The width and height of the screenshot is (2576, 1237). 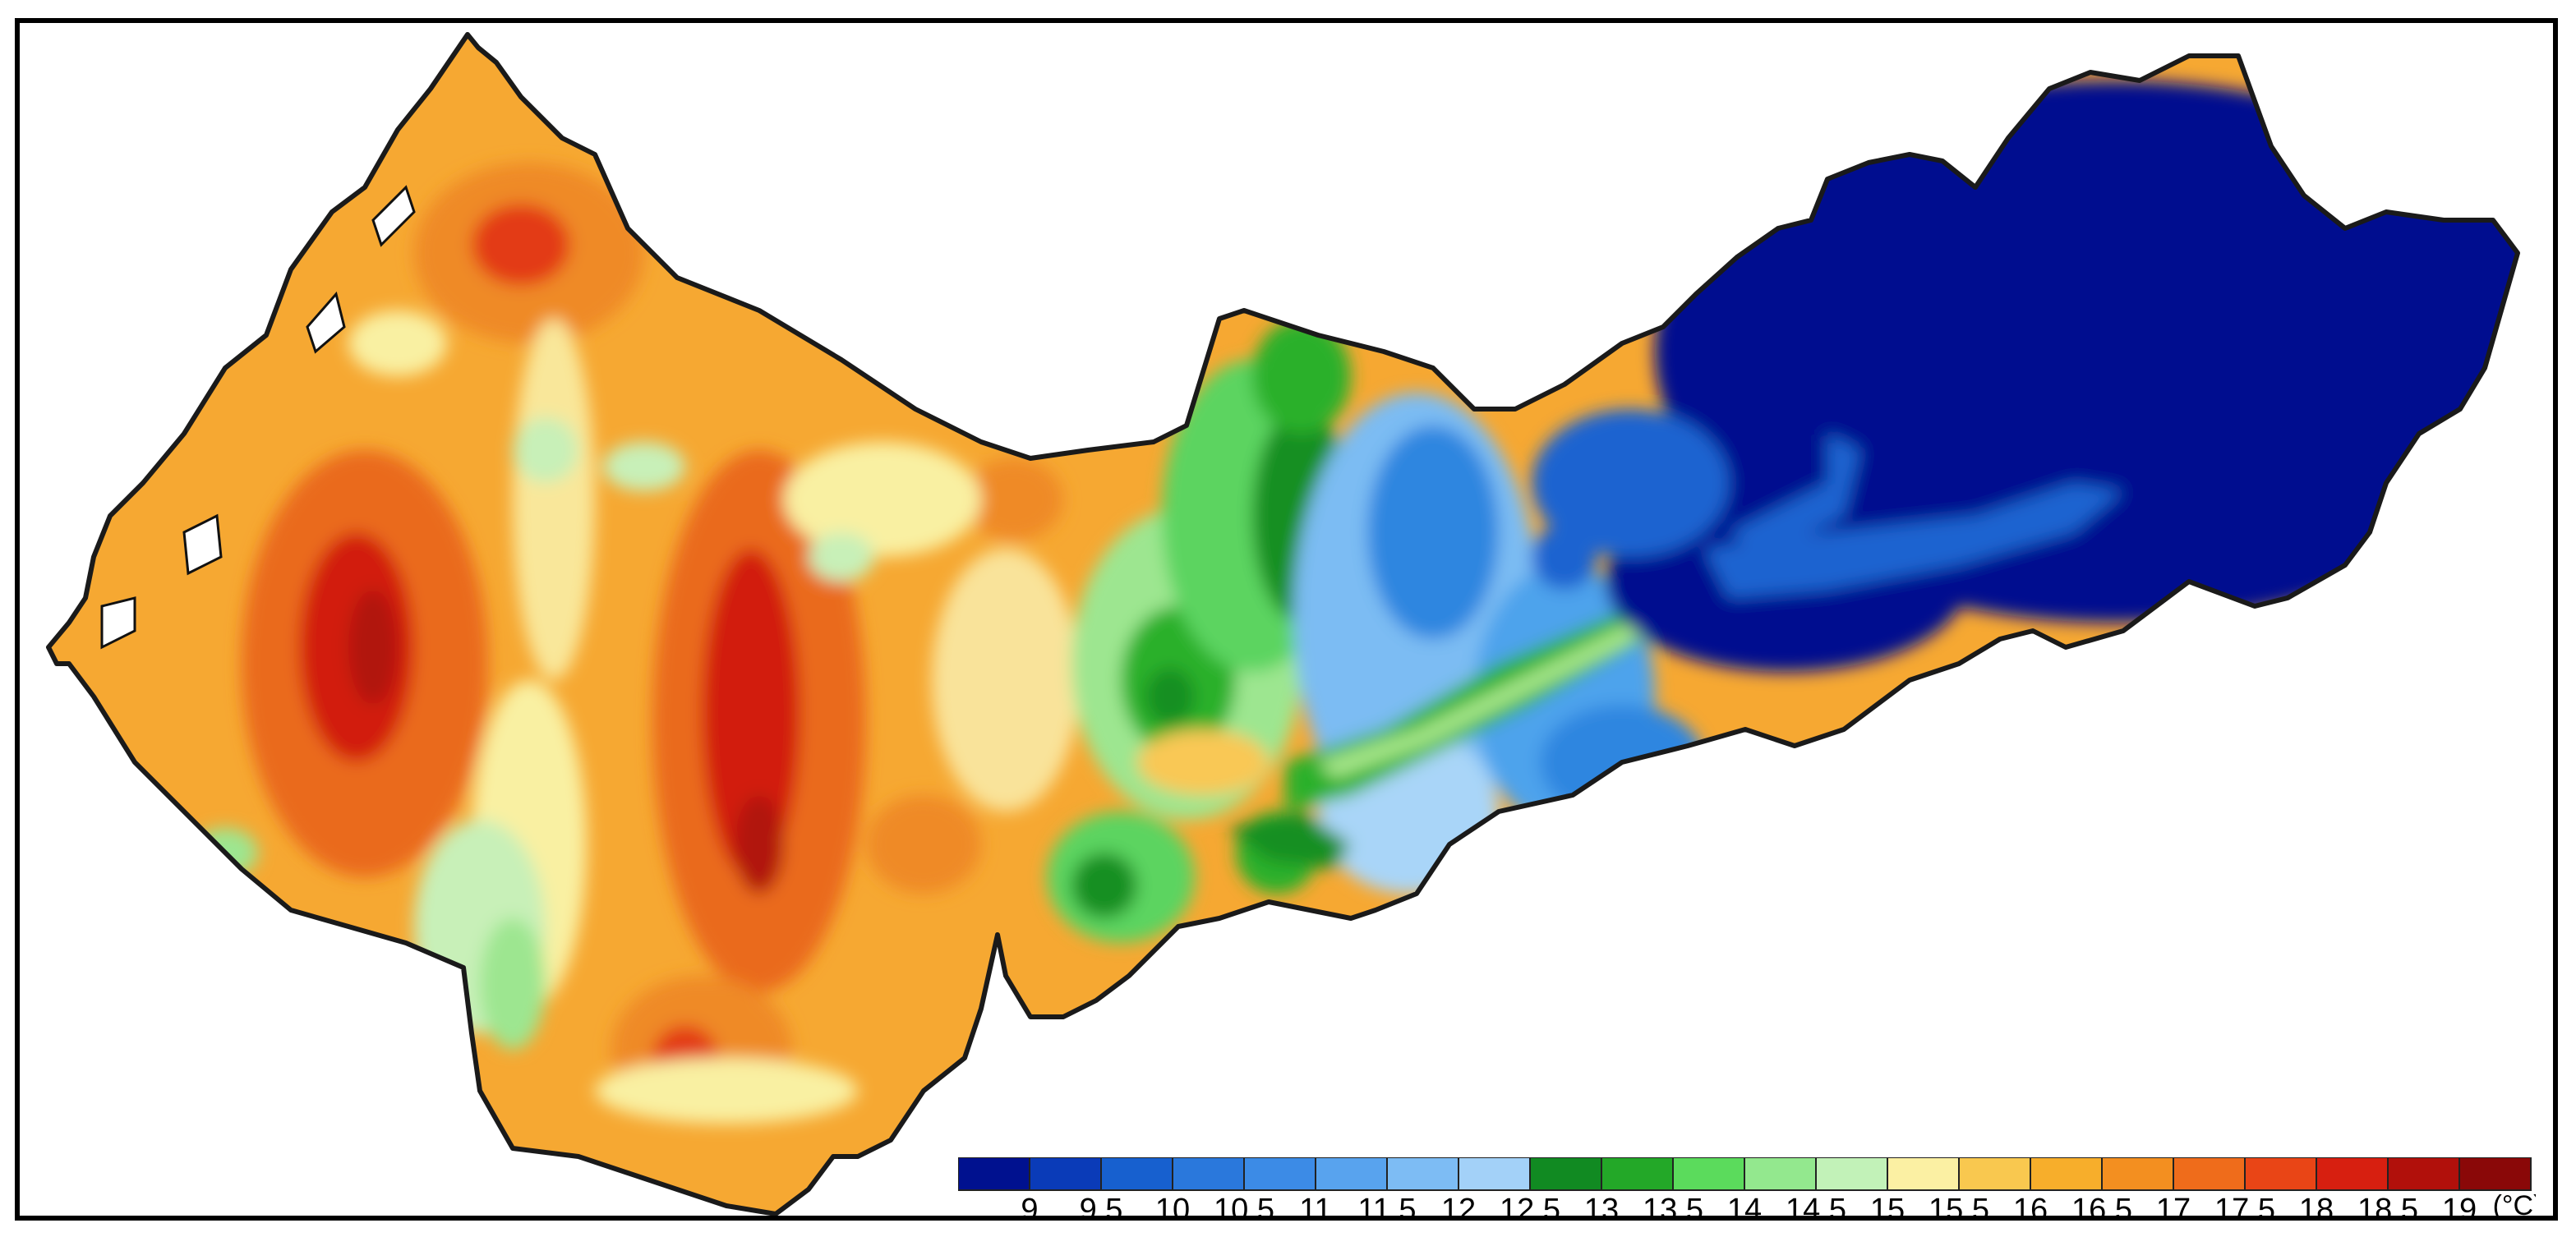 I want to click on colorbar-tick-label: 19, so click(x=2459, y=1208).